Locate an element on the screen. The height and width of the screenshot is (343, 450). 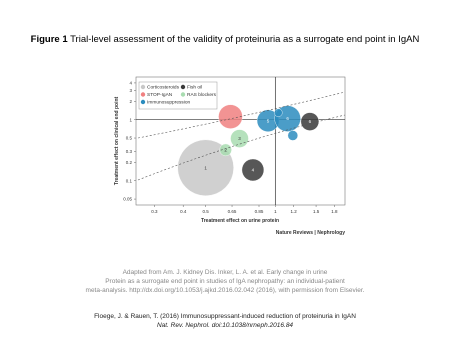
bubble-label: 4 is located at coordinates (253, 170).